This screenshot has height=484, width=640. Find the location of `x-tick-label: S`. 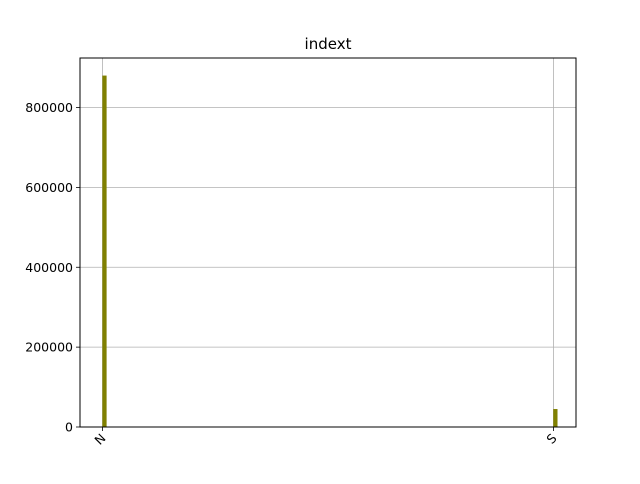

x-tick-label: S is located at coordinates (551, 438).